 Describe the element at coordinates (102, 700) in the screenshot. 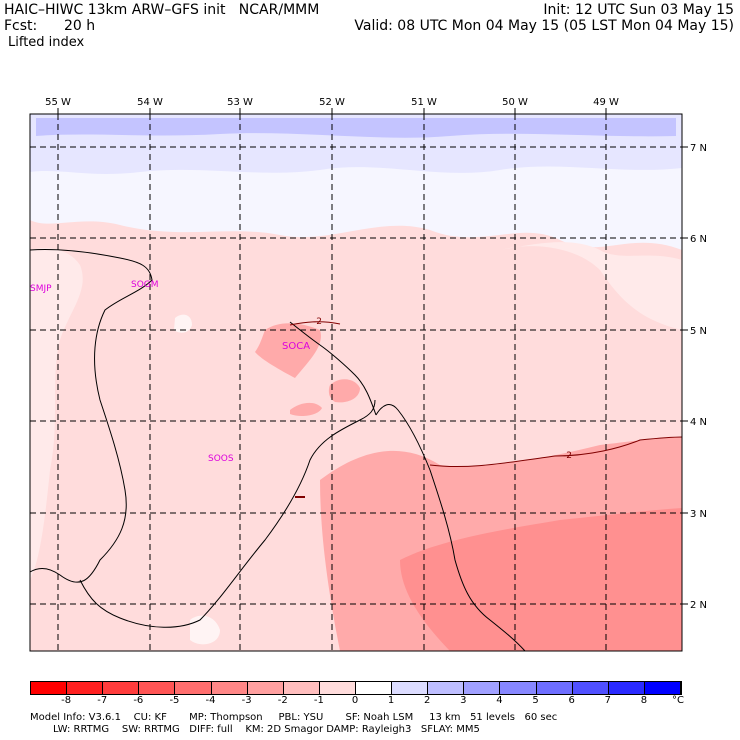

I see `colorbar-tick-label: -7` at that location.